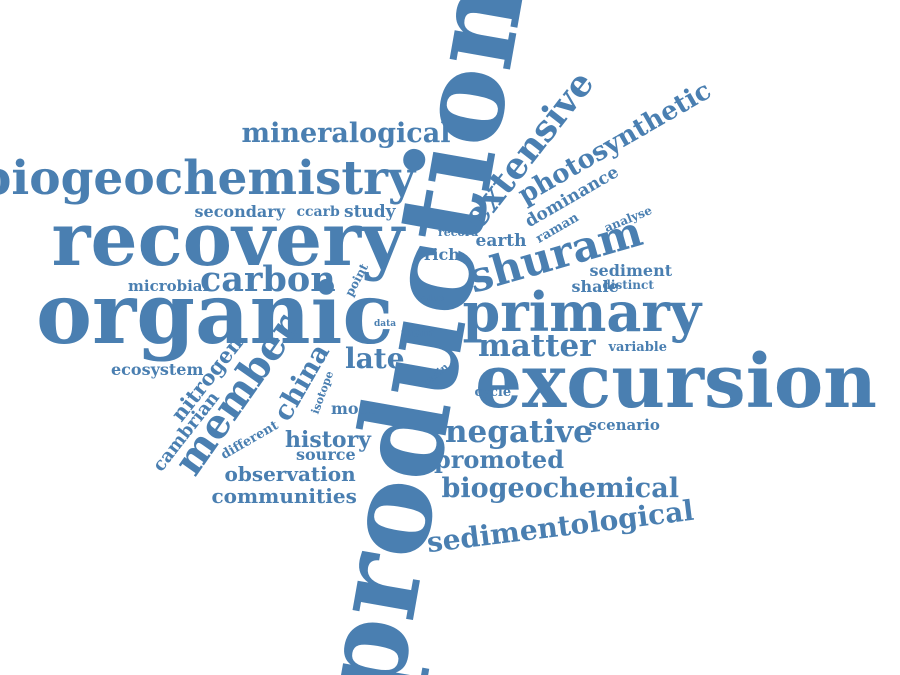 The image size is (900, 675). What do you see at coordinates (370, 212) in the screenshot?
I see `word-study: study` at bounding box center [370, 212].